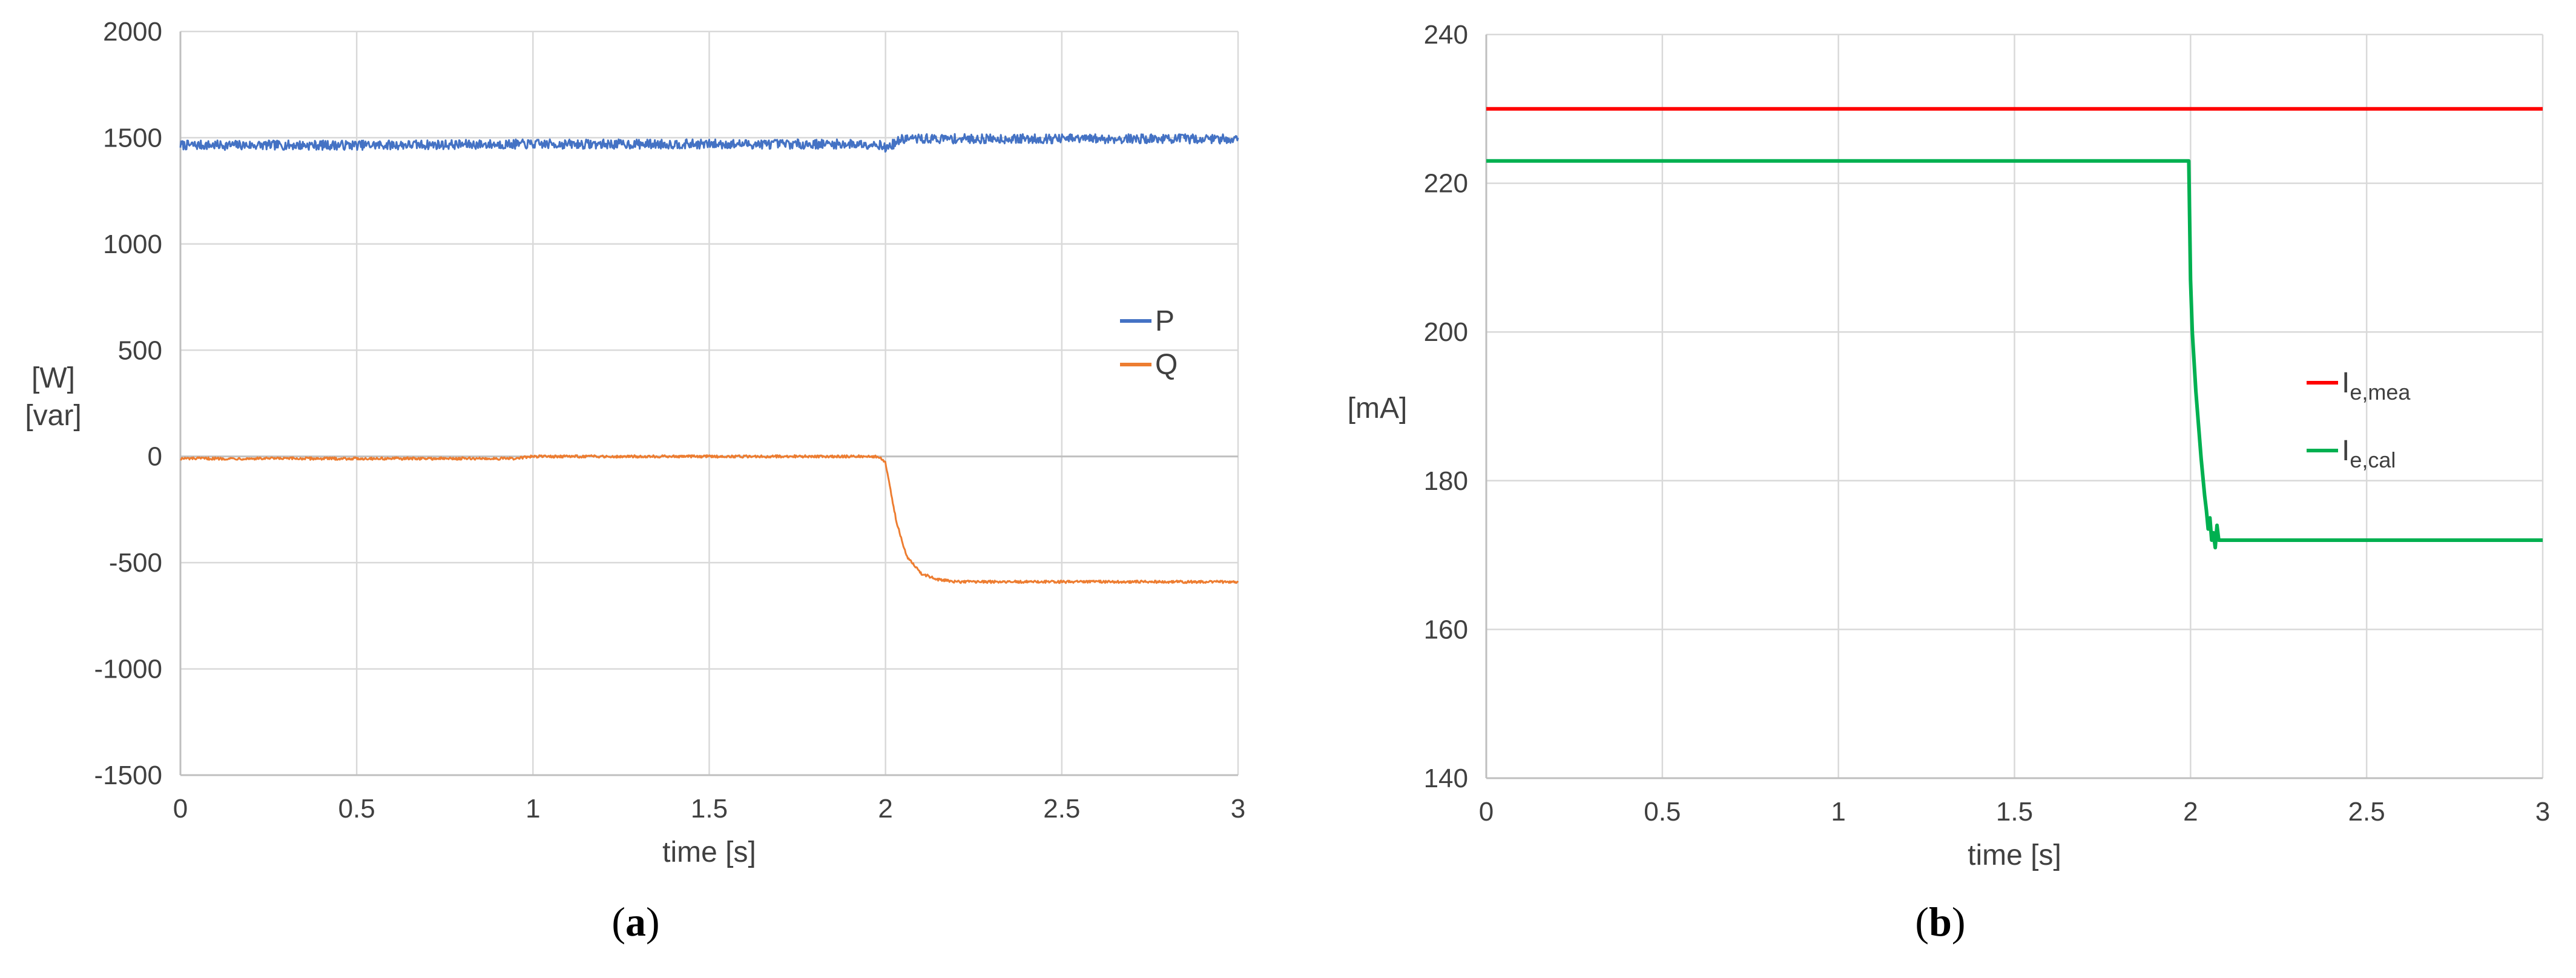  I want to click on panel-caption: (b), so click(1940, 922).